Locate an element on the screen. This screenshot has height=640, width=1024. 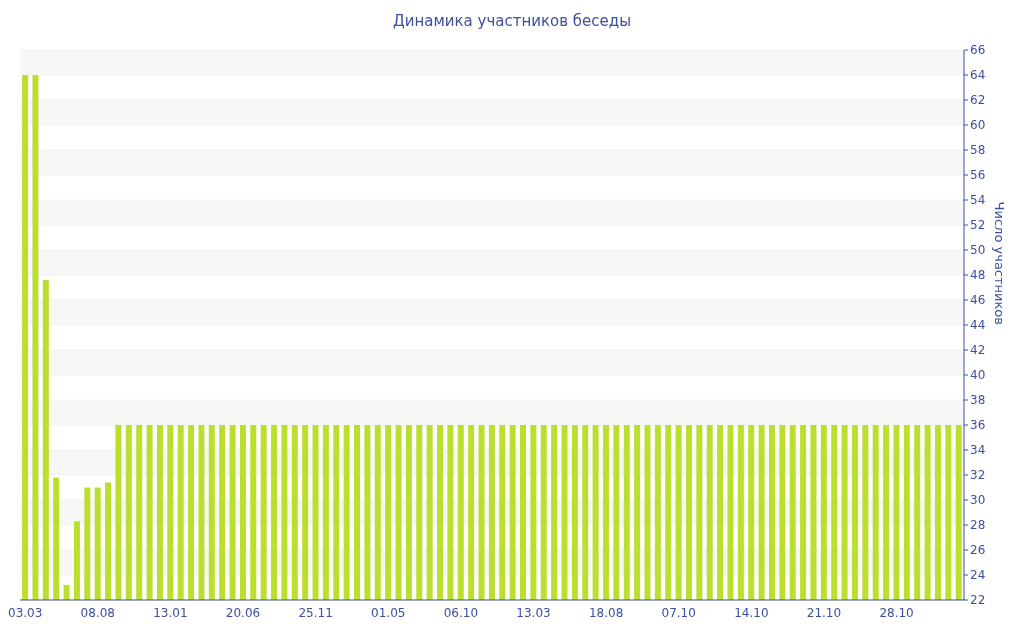
x-tick-label: 25.11 is located at coordinates (315, 612).